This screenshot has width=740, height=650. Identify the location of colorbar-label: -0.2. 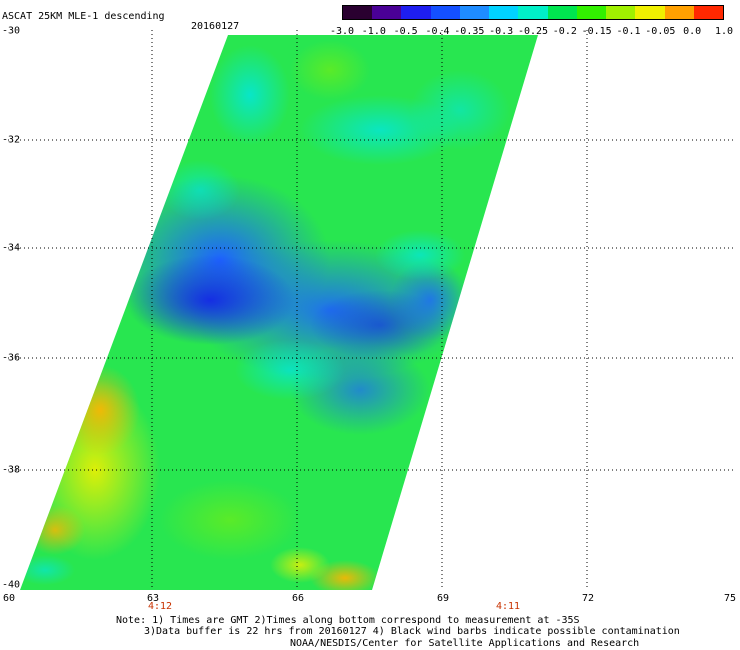
(564, 31).